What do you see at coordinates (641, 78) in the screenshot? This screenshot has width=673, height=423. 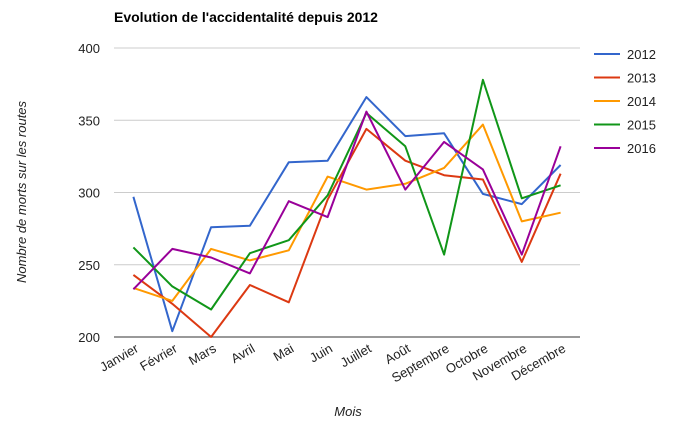 I see `legend-label-2013: 2013` at bounding box center [641, 78].